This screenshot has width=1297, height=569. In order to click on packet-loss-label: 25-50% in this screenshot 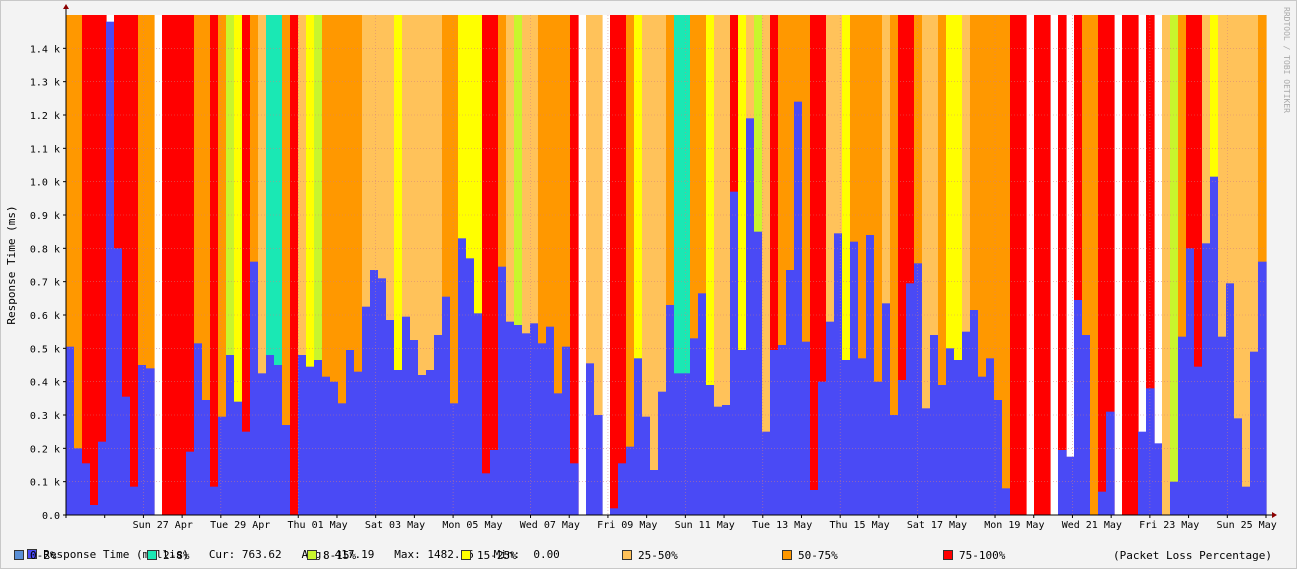, I will do `click(658, 555)`.